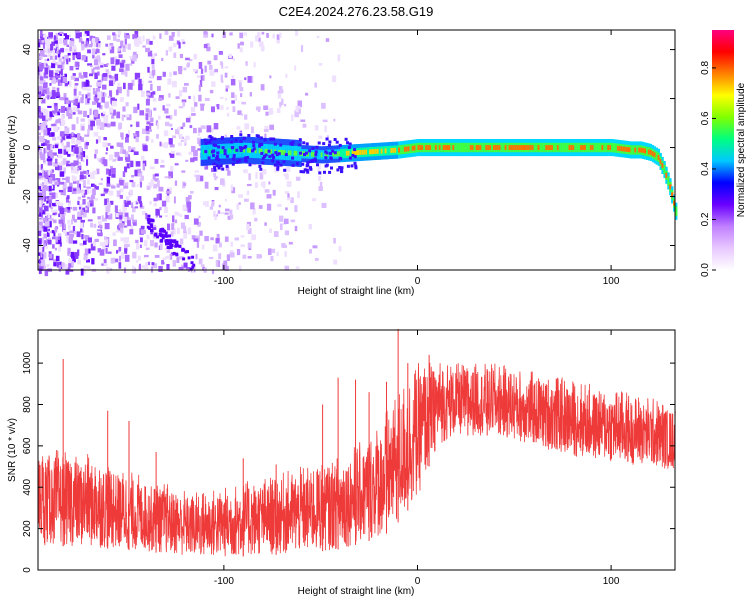  Describe the element at coordinates (27, 147) in the screenshot. I see `y-tick-label: 0` at that location.